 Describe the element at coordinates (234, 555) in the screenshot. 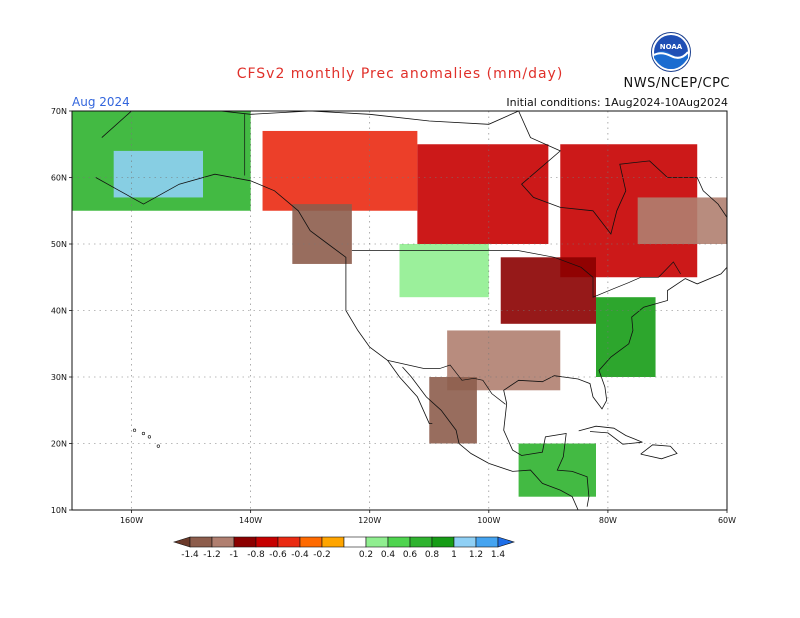

I see `colorbar-label: -1` at that location.